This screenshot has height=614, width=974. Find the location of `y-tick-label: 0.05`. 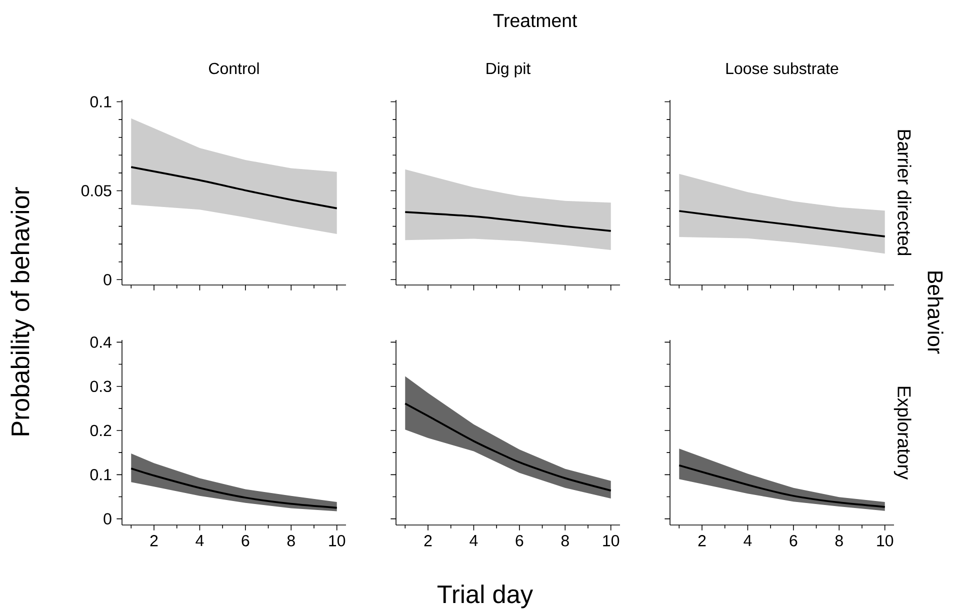

y-tick-label: 0.05 is located at coordinates (96, 190).